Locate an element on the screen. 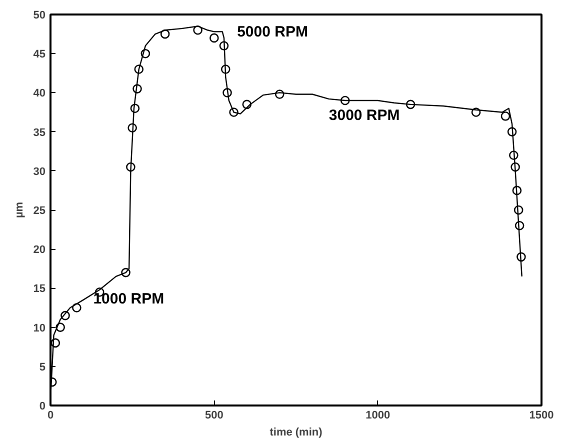 The height and width of the screenshot is (445, 561). y-tick-label: 25 is located at coordinates (39, 211).